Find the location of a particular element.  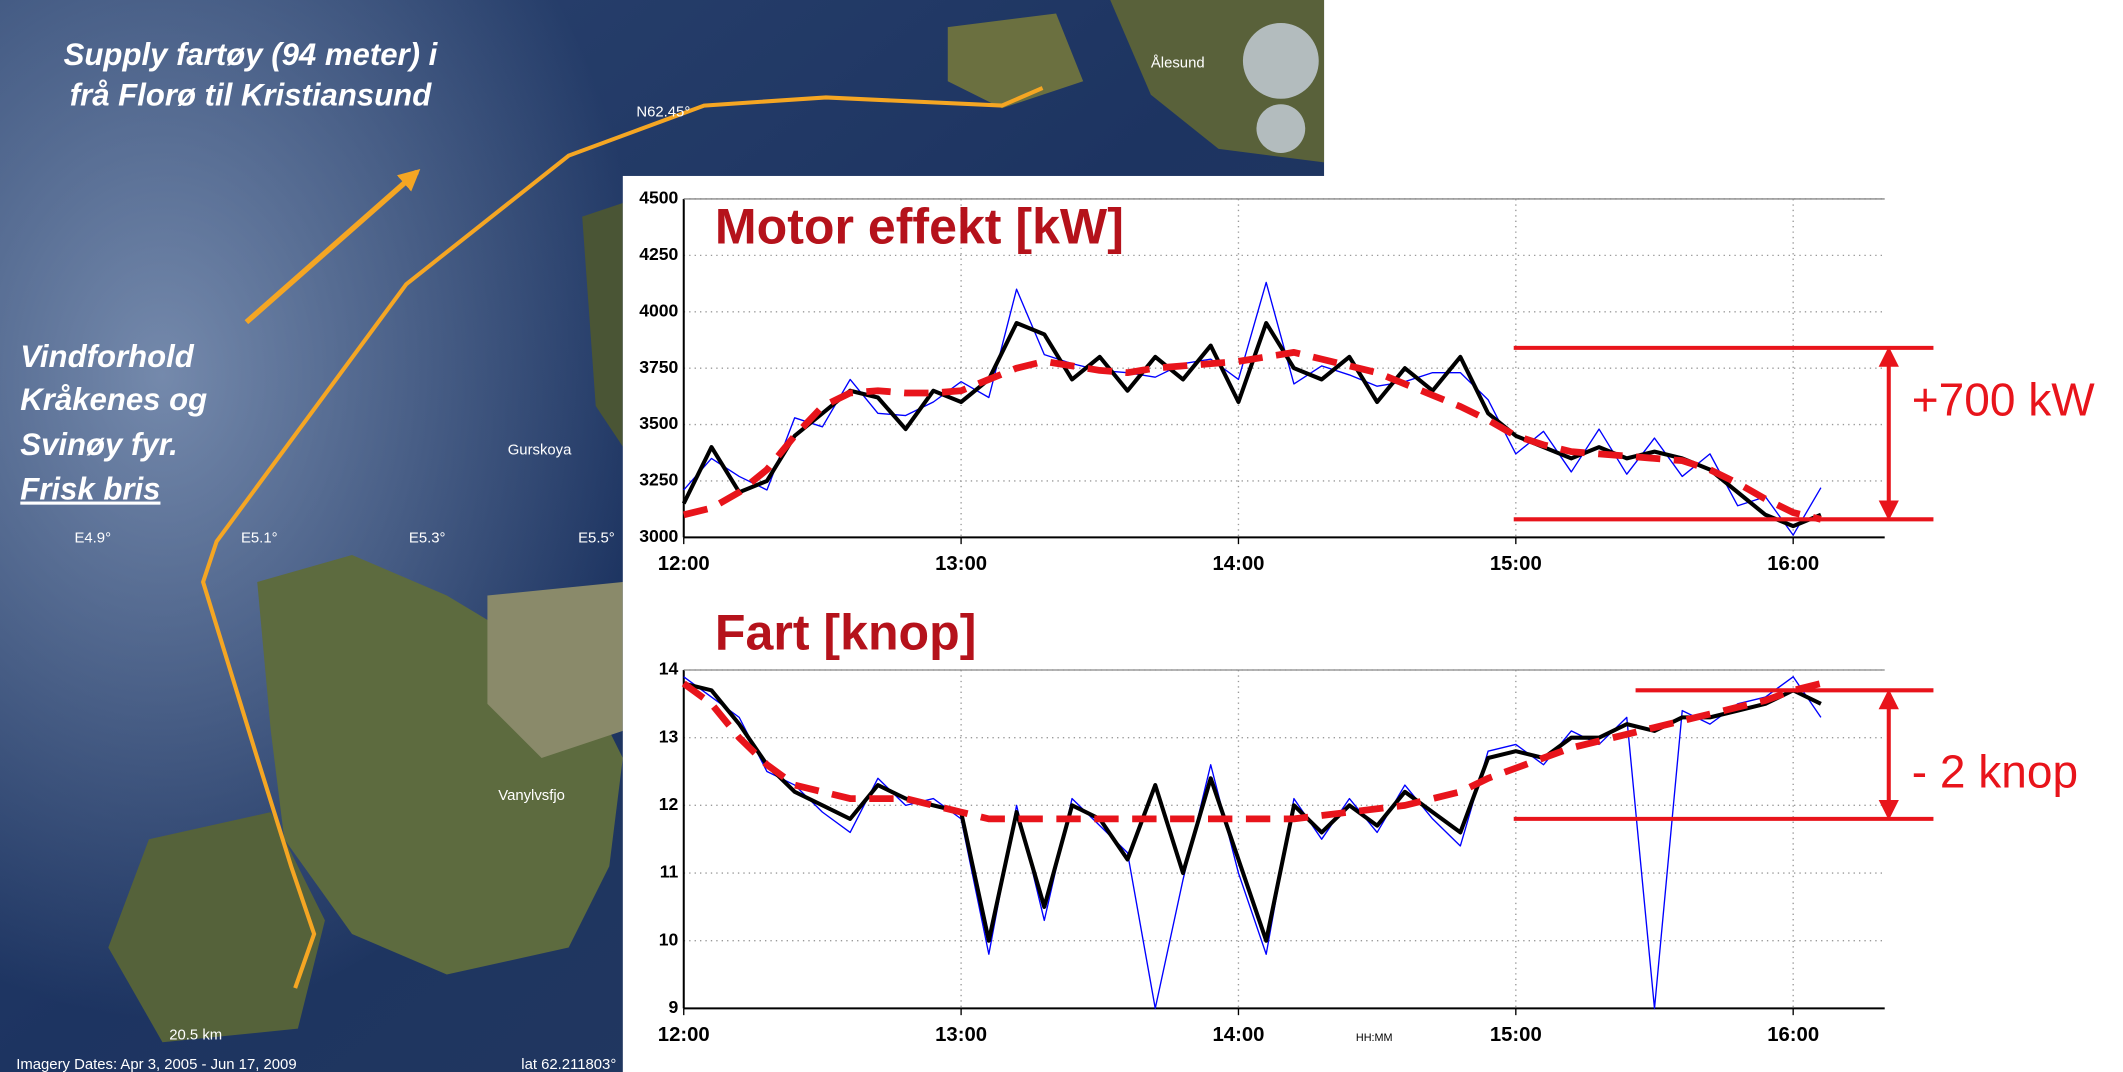

map-label: E5.3° is located at coordinates (427, 539).